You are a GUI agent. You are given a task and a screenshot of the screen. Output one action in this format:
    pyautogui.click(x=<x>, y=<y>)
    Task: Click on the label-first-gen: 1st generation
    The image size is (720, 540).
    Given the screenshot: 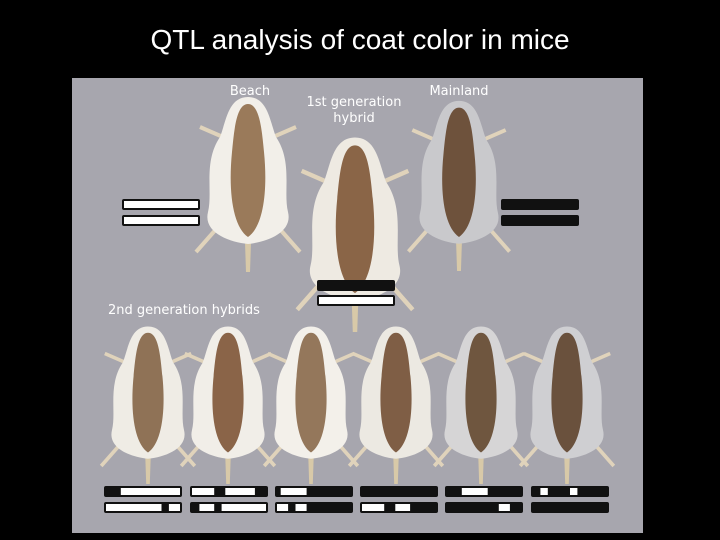 What is the action you would take?
    pyautogui.click(x=354, y=102)
    